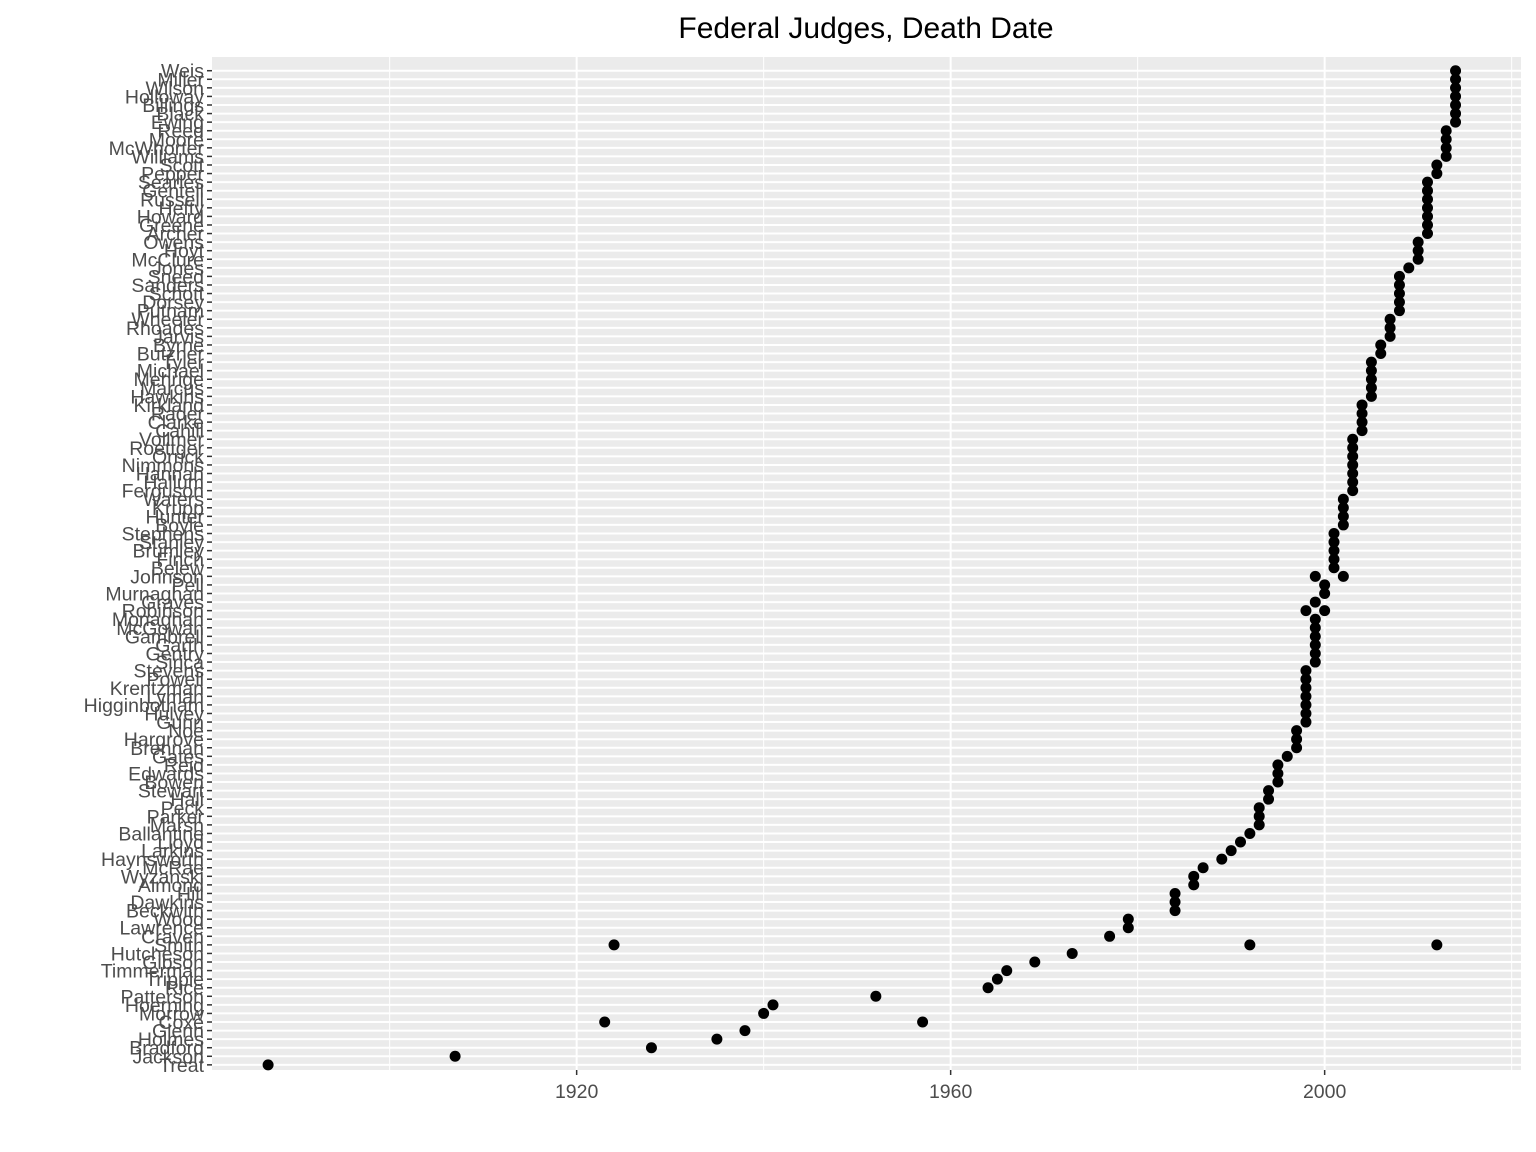 This screenshot has width=1536, height=1152. What do you see at coordinates (154, 594) in the screenshot?
I see `y-tick-label: Murnaghan` at bounding box center [154, 594].